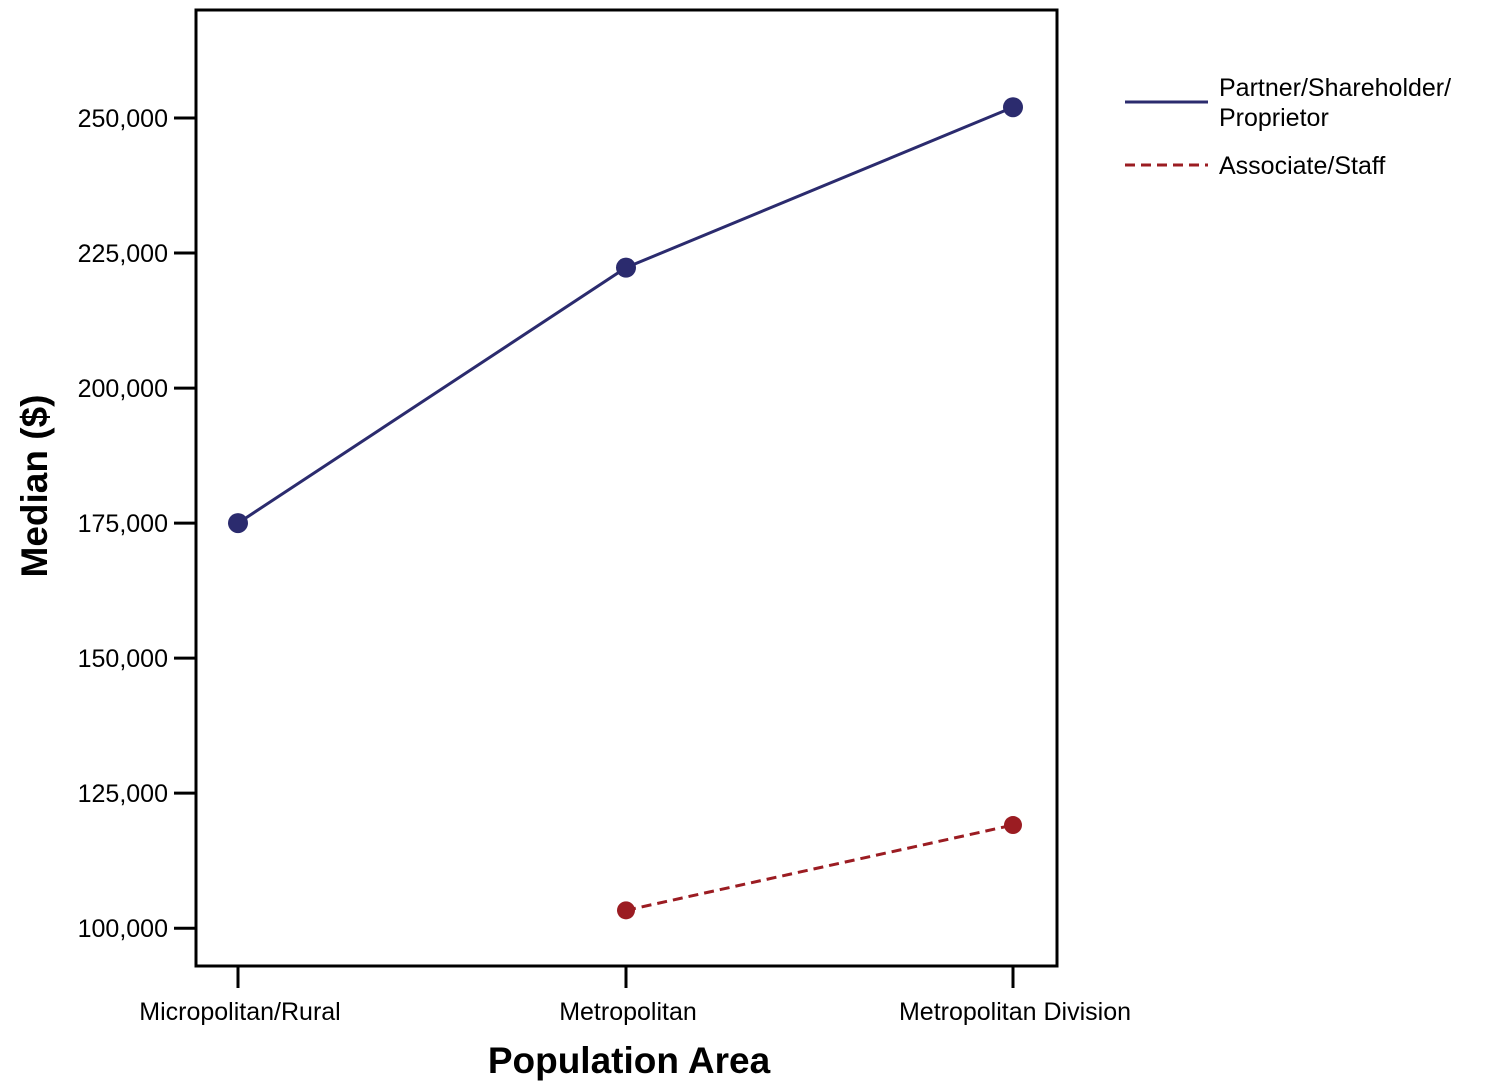 The height and width of the screenshot is (1083, 1499). I want to click on legend-entry: Partner/Shareholder/Proprietor, so click(1288, 103).